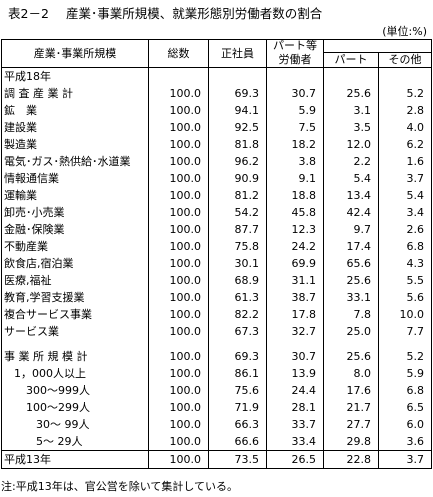 This screenshot has width=433, height=497. What do you see at coordinates (295, 161) in the screenshot?
I see `cell-part-group: 3.8` at bounding box center [295, 161].